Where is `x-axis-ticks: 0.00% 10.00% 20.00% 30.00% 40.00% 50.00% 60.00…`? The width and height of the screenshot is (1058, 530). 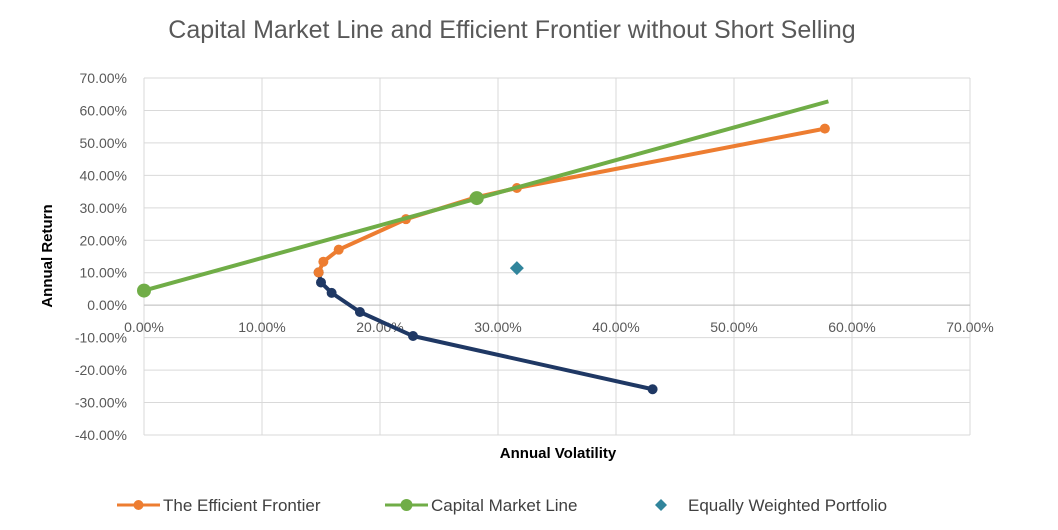 x-axis-ticks: 0.00% 10.00% 20.00% 30.00% 40.00% 50.00% 60.00… is located at coordinates (559, 327).